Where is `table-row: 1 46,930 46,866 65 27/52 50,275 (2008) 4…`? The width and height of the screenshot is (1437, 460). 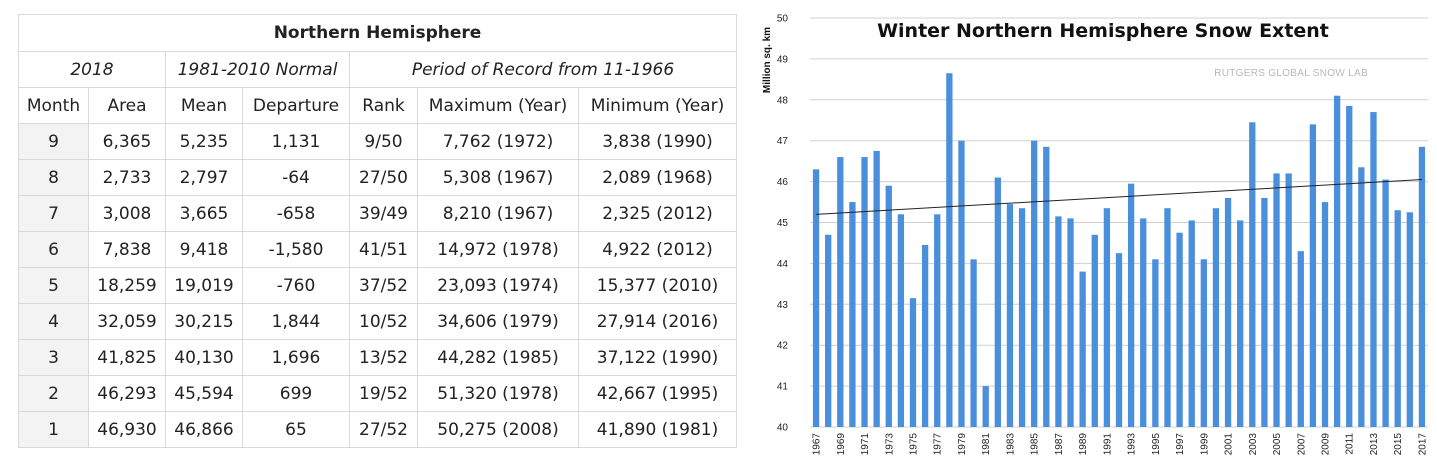
table-row: 1 46,930 46,866 65 27/52 50,275 (2008) 4… is located at coordinates (378, 429).